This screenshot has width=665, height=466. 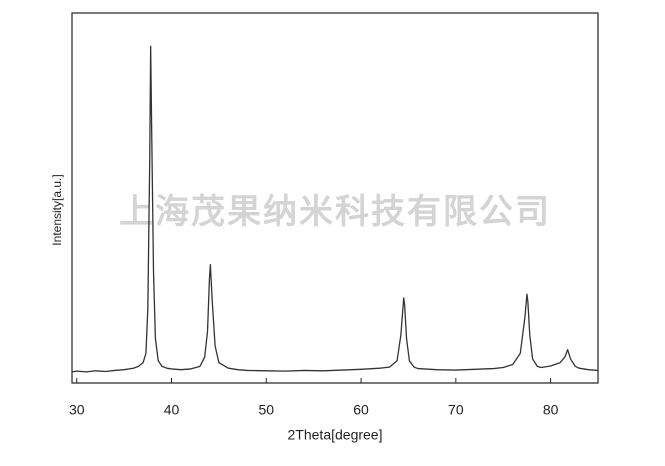 I want to click on x-tick-label: 50, so click(x=266, y=410).